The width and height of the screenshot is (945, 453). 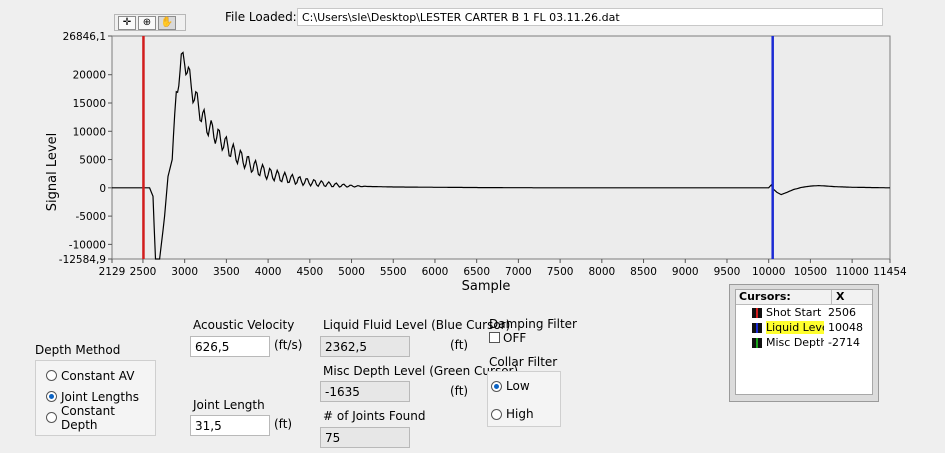 I want to click on y-tick-label: 26846,1, so click(x=84, y=37).